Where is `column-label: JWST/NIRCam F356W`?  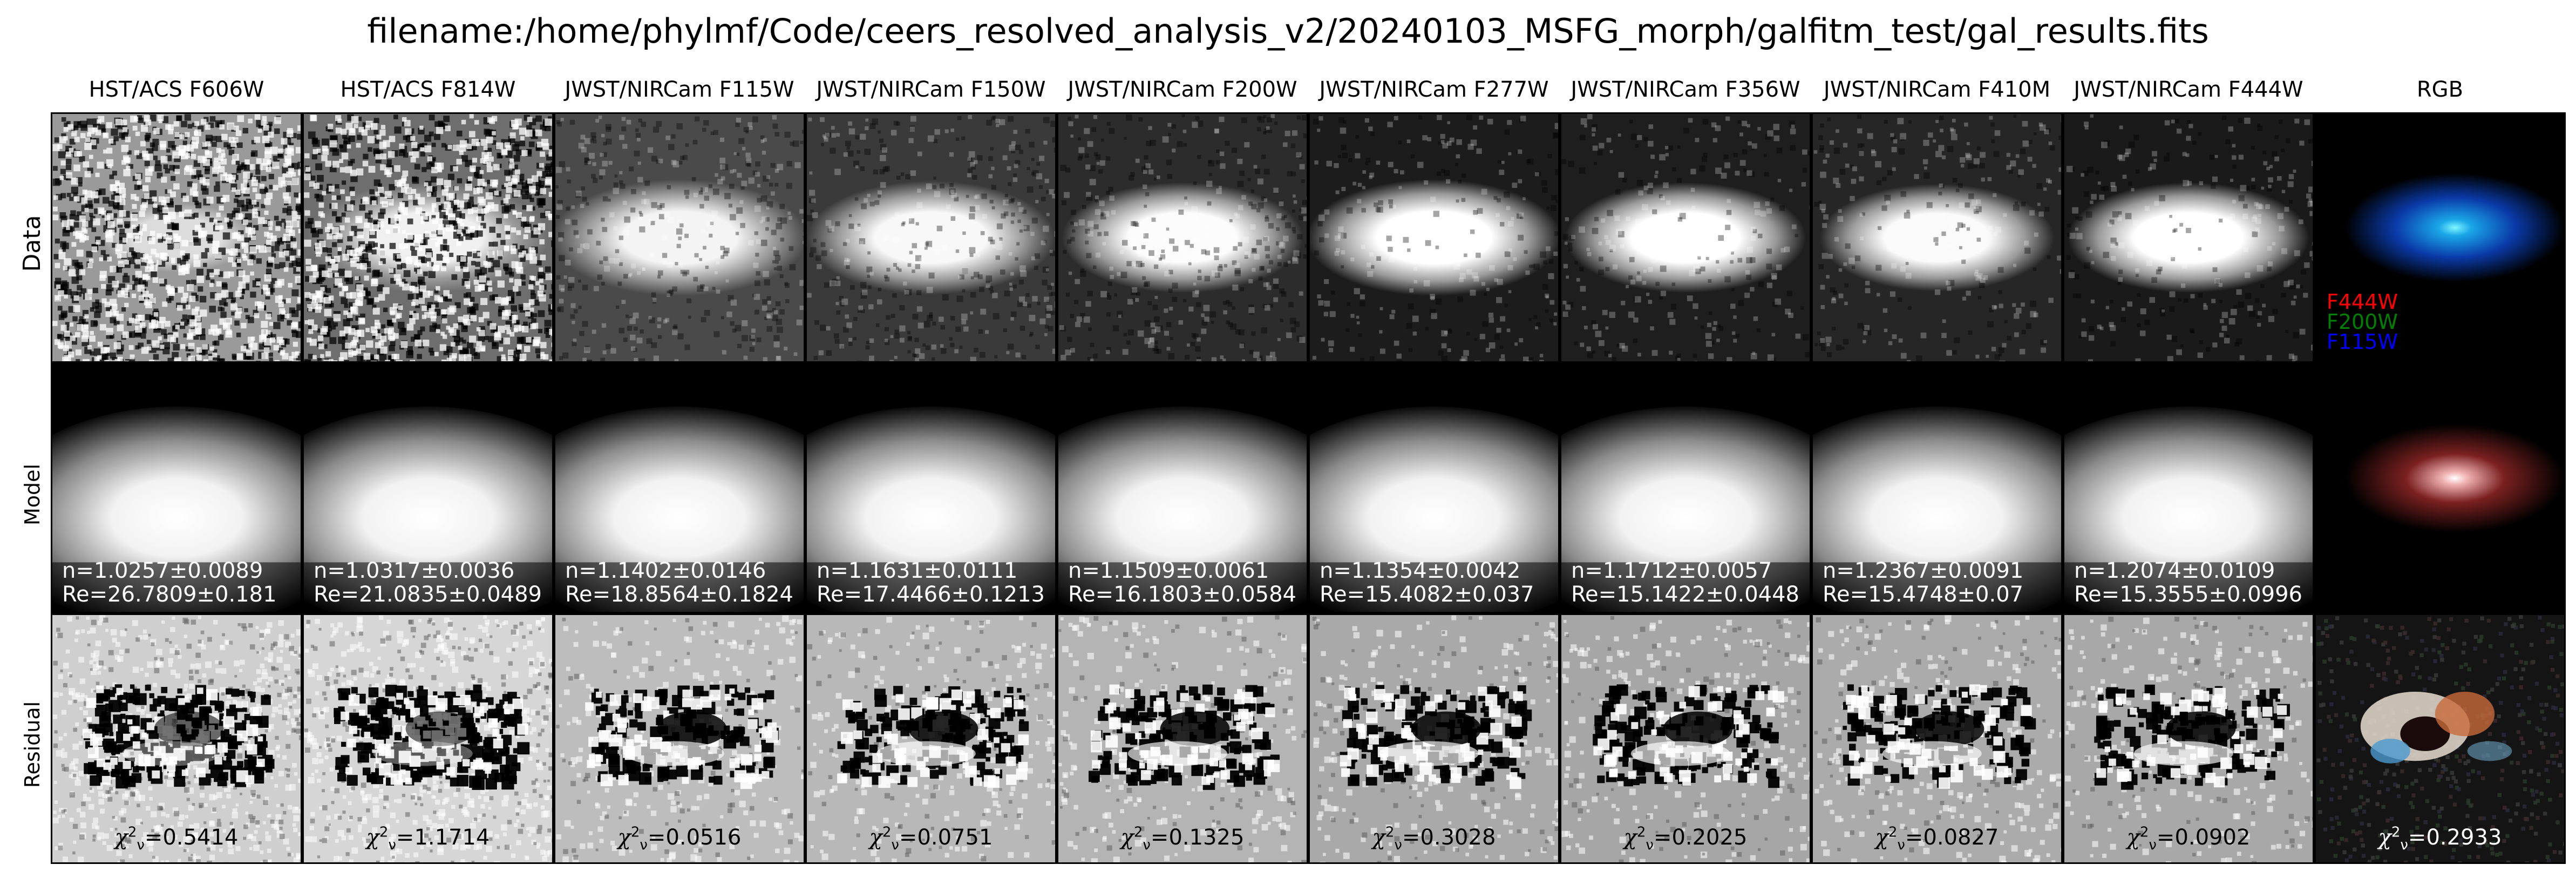
column-label: JWST/NIRCam F356W is located at coordinates (1685, 89).